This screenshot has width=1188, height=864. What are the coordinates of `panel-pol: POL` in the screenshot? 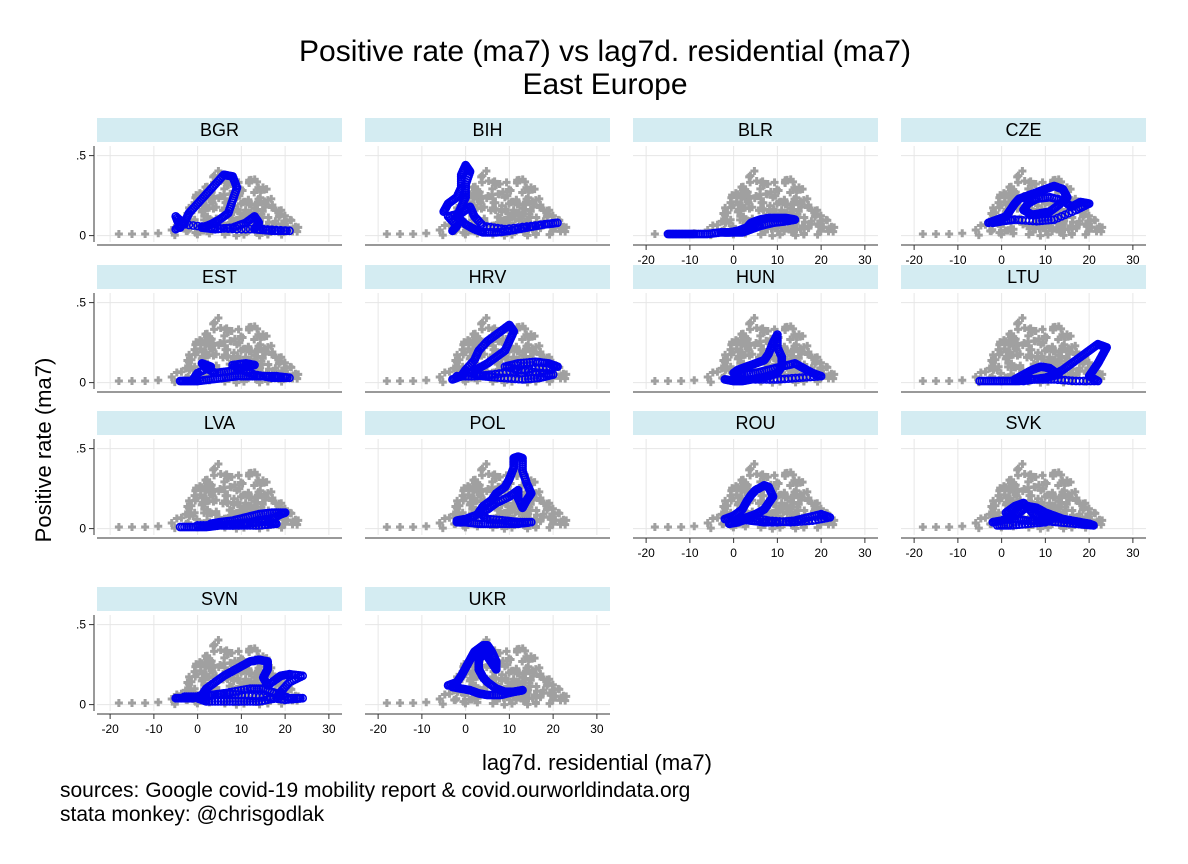 It's located at (487, 475).